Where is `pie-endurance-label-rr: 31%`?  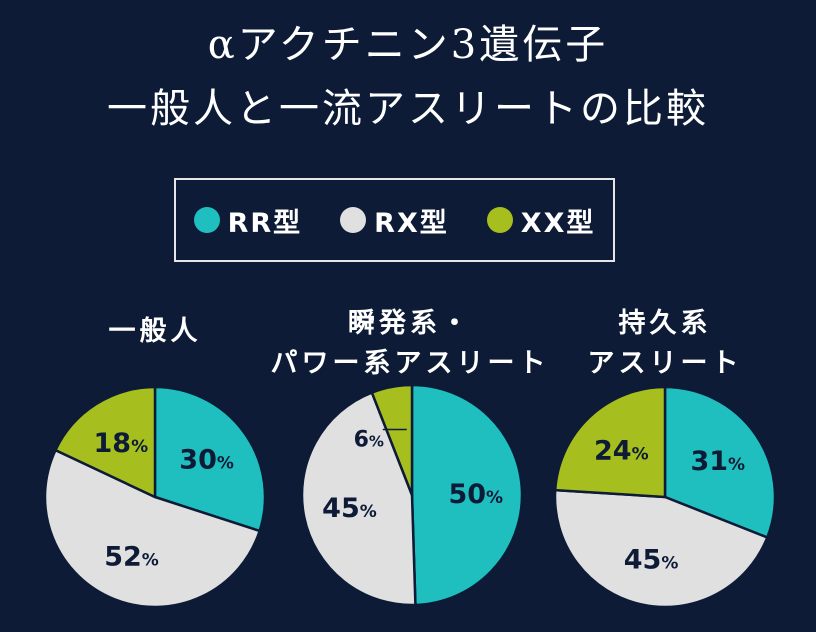 pie-endurance-label-rr: 31% is located at coordinates (717, 461).